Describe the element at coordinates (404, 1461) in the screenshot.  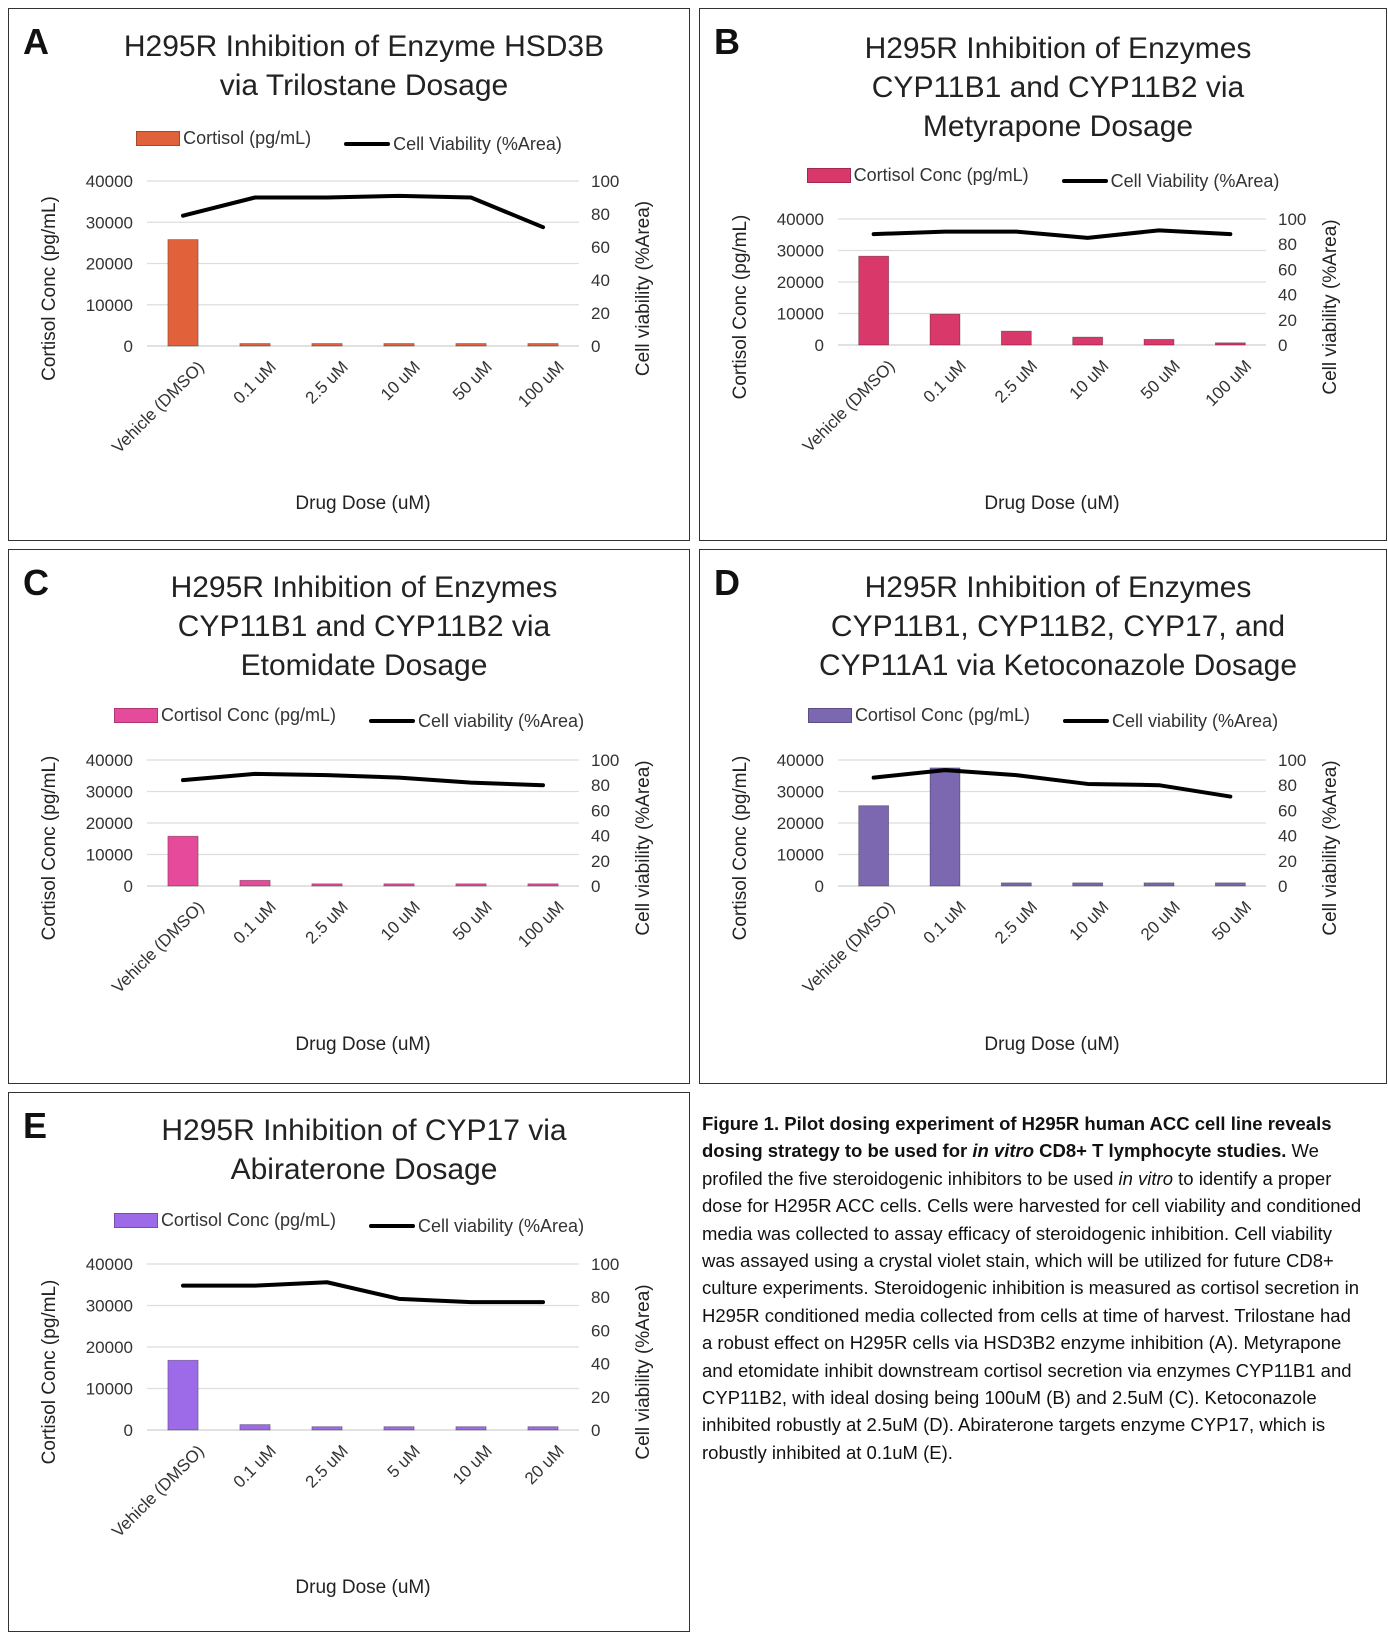
I see `x-tick-label: 5 uM` at that location.